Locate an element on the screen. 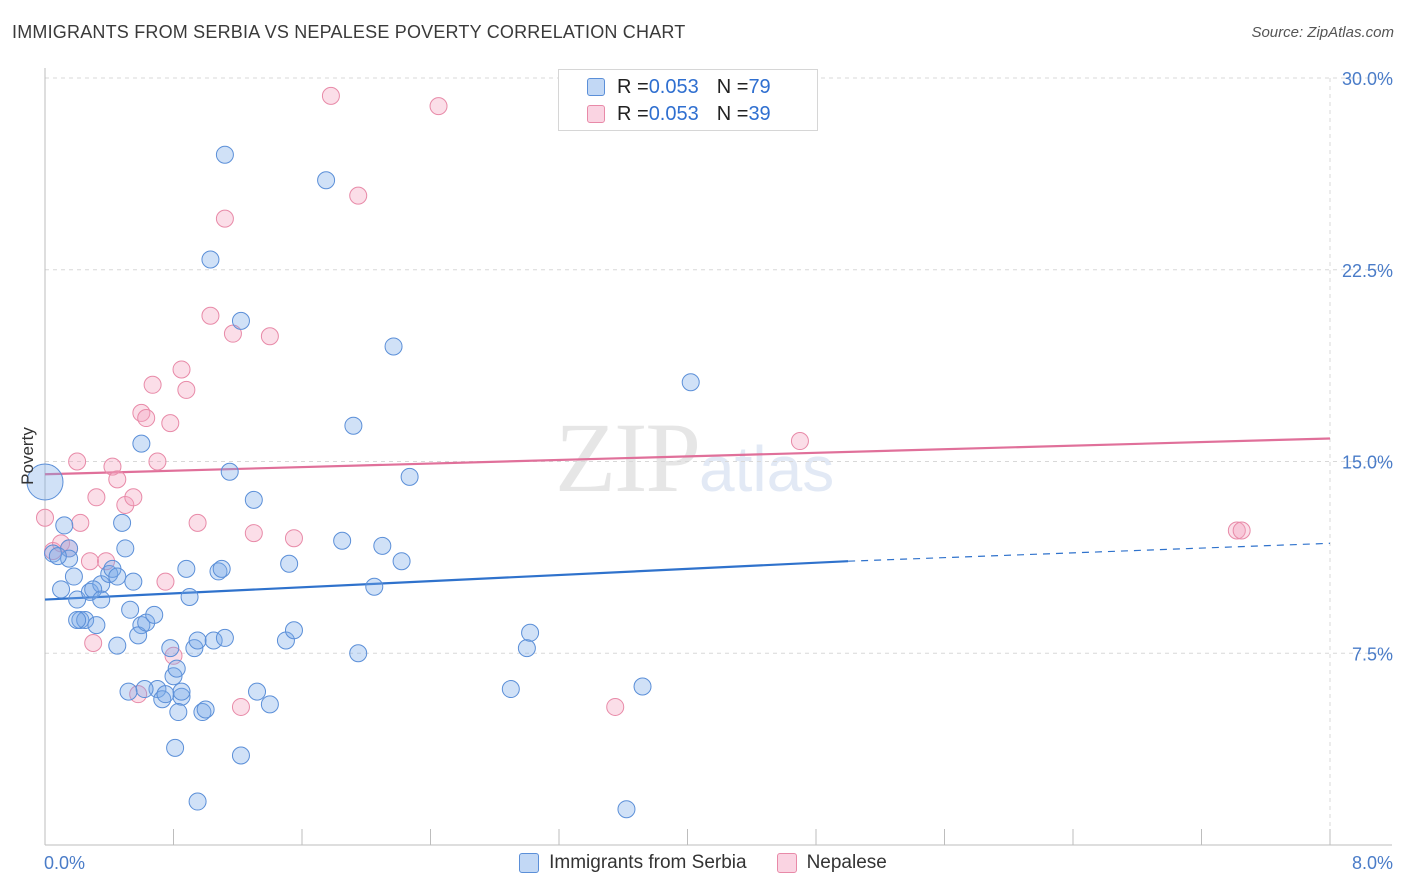  bottom-legend-label-nepalese: Nepalese is located at coordinates (846, 862).